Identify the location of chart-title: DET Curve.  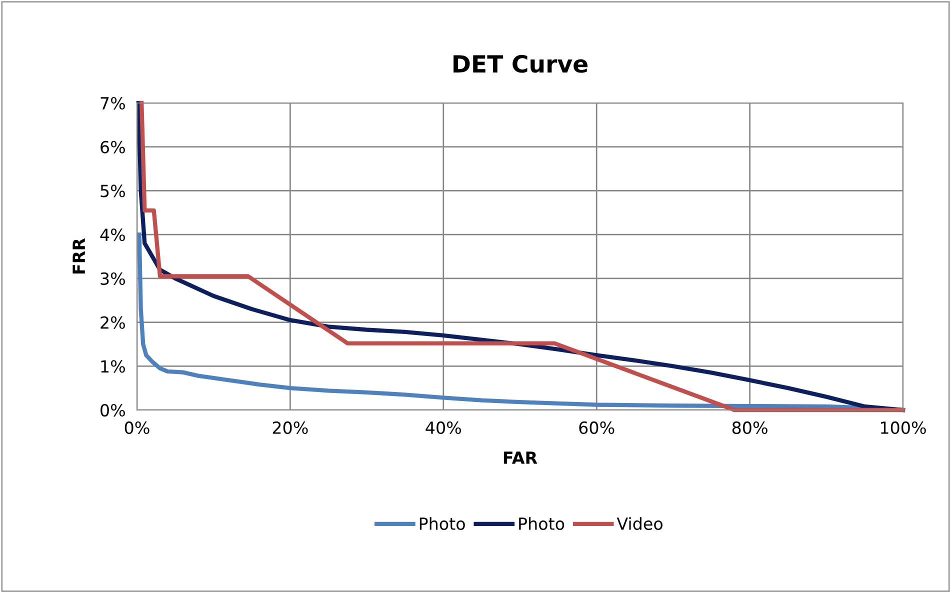
(521, 63).